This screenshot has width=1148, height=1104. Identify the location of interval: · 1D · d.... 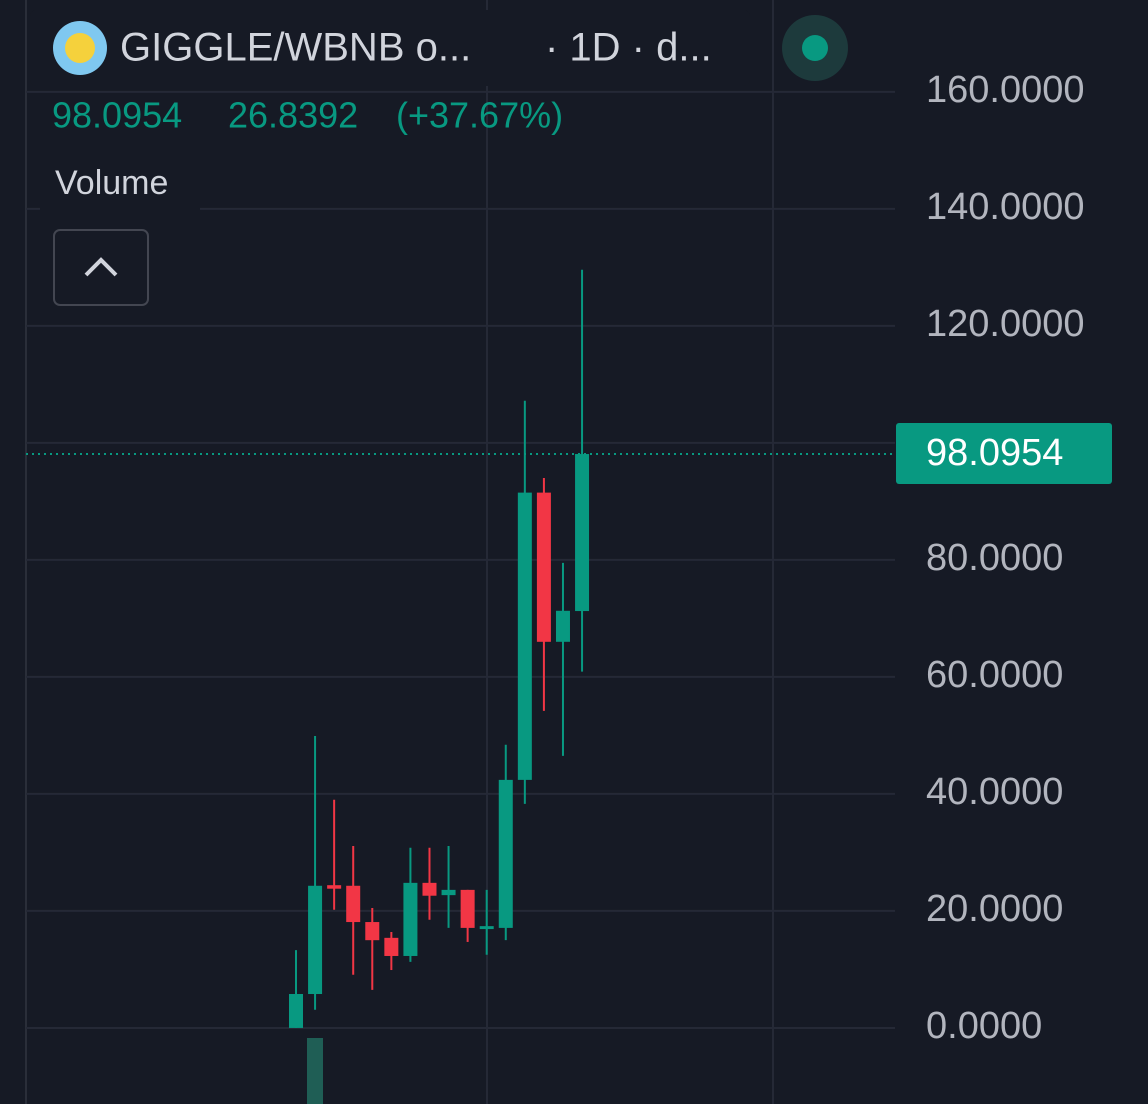
(628, 48).